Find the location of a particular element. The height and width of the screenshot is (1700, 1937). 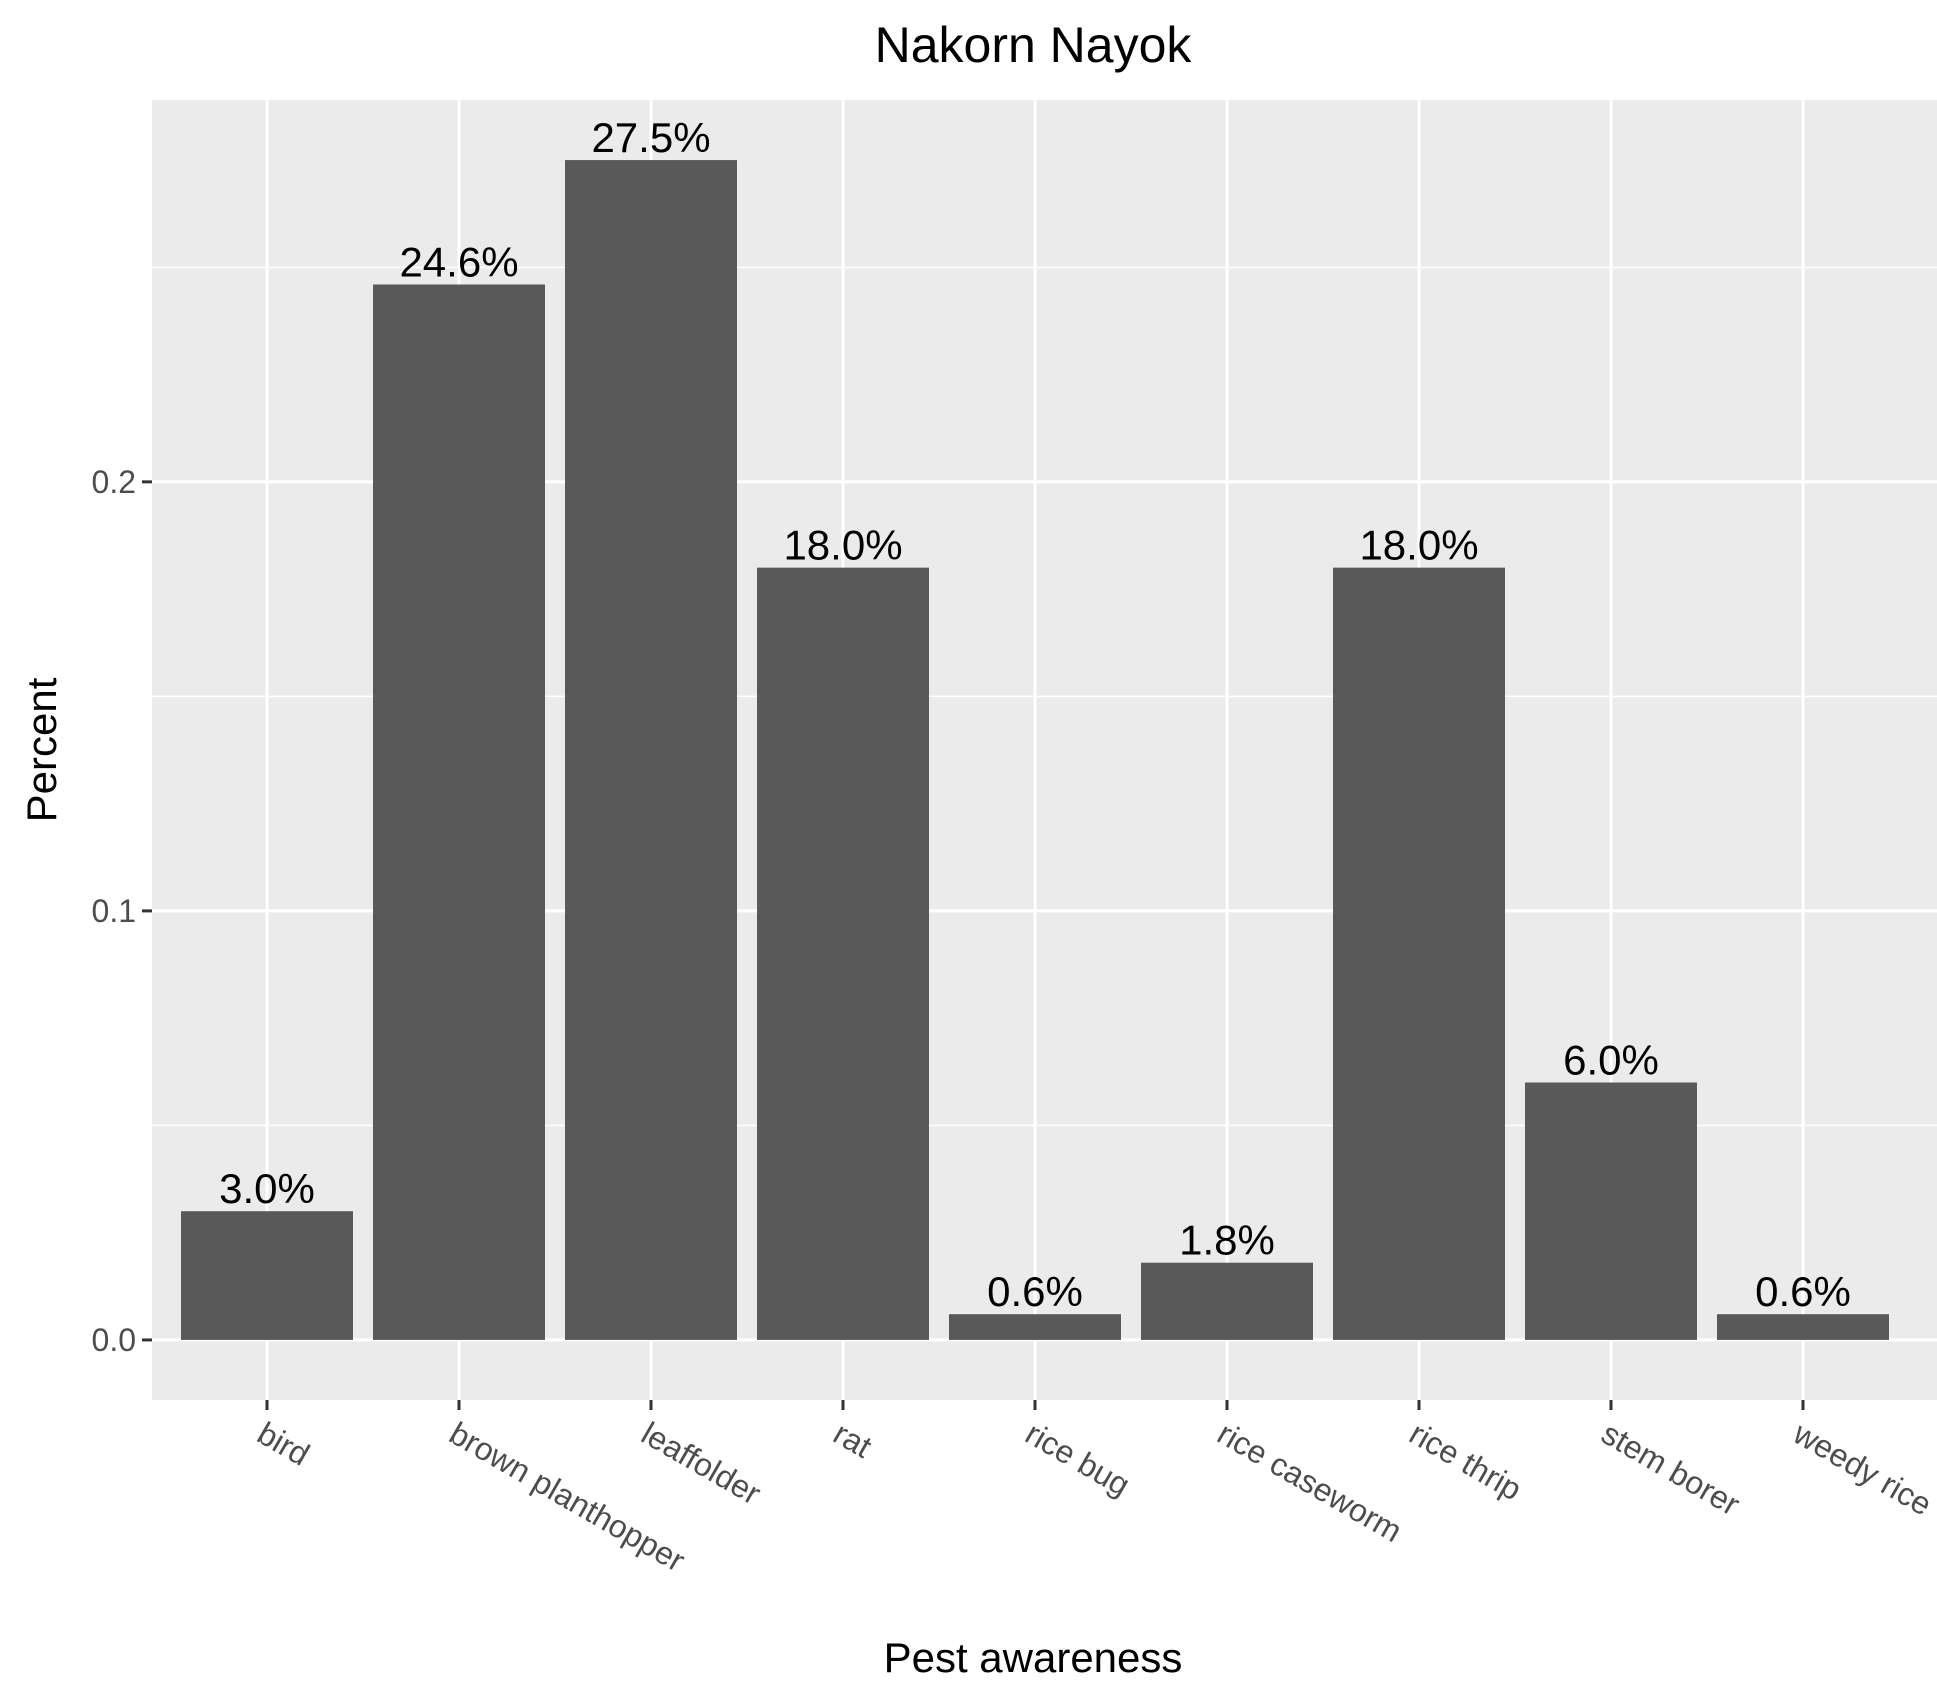

bar-rice-bug is located at coordinates (1035, 1327).